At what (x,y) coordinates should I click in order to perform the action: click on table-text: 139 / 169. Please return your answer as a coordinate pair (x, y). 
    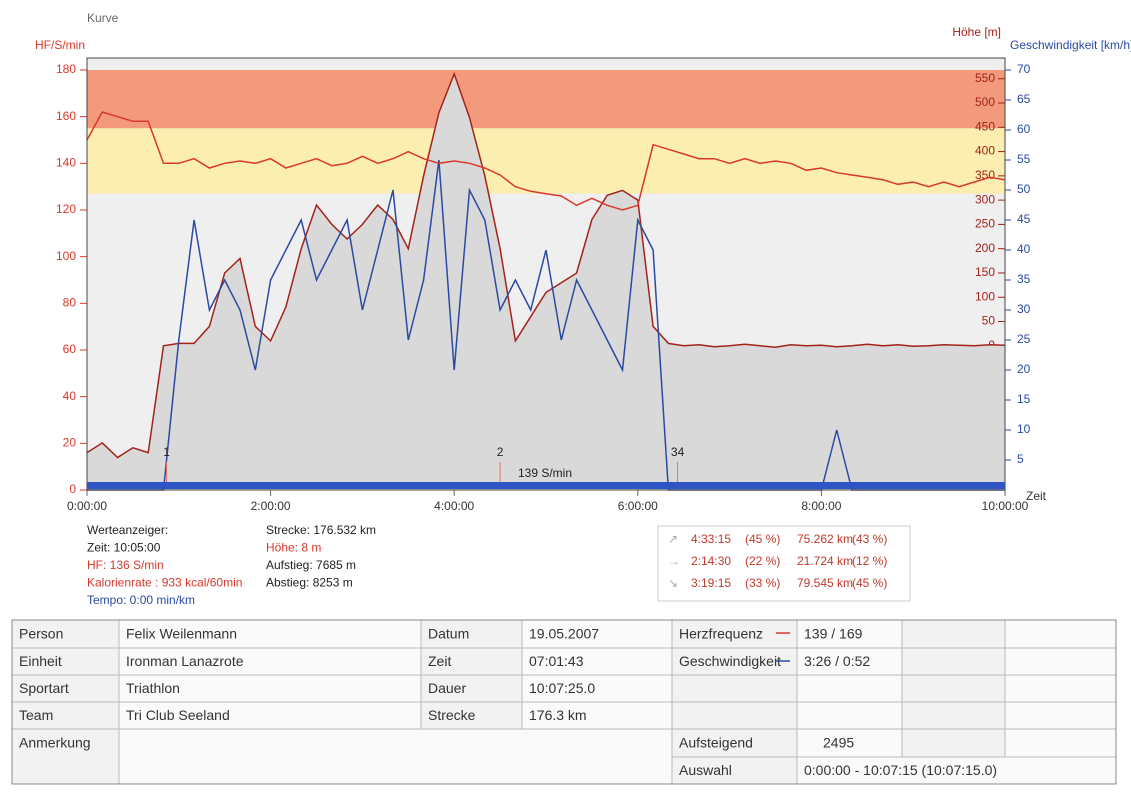
    Looking at the image, I should click on (833, 634).